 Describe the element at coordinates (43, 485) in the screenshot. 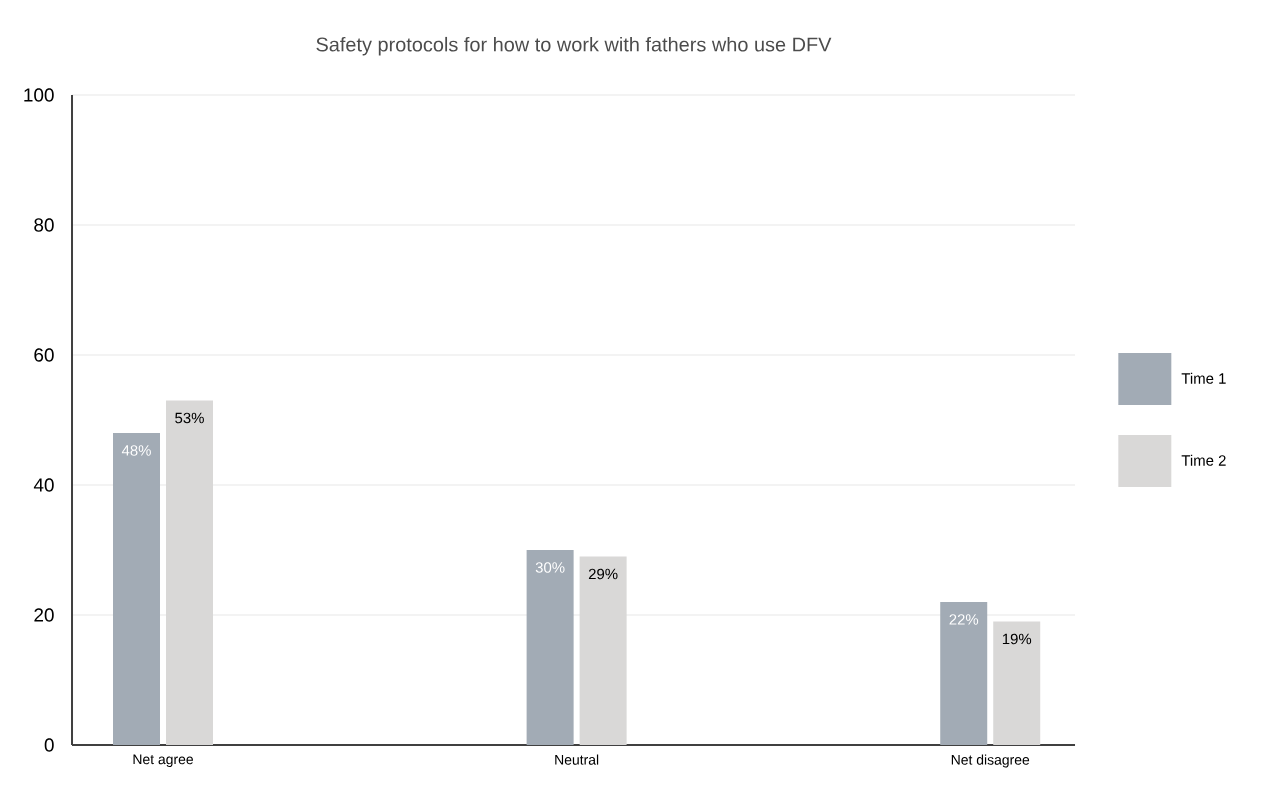

I see `y-tick-label: 40` at that location.